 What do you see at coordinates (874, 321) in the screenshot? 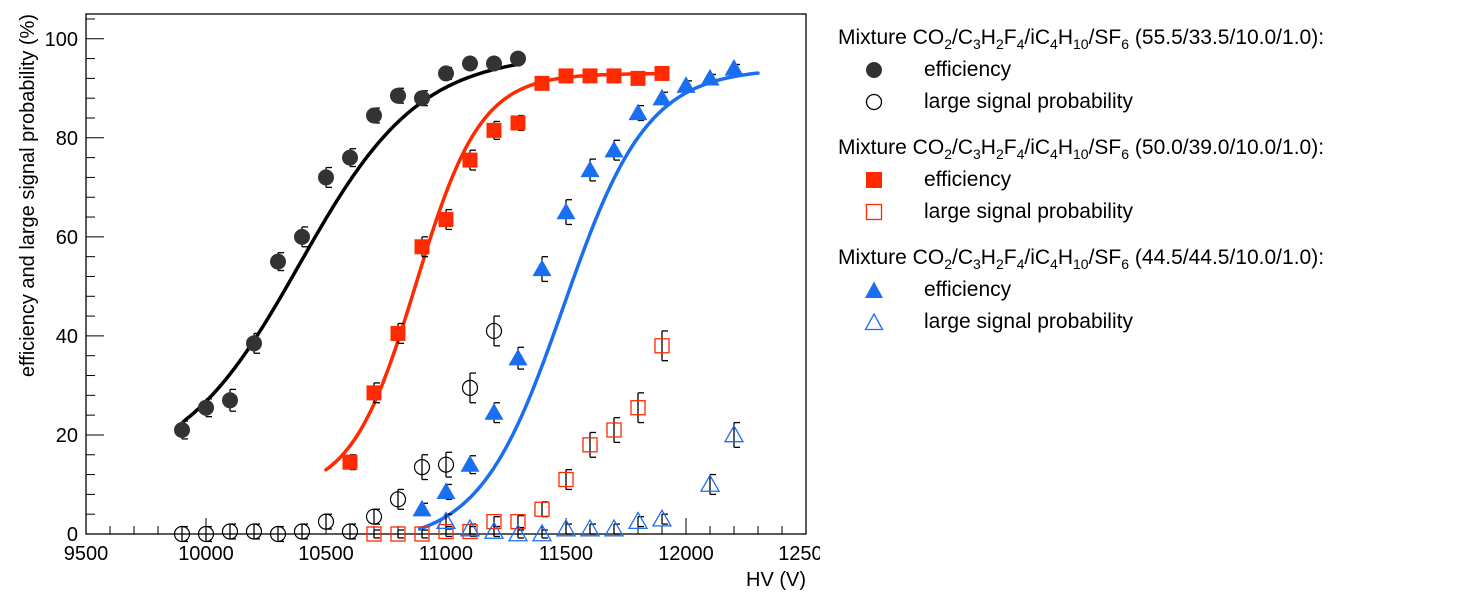
I see `open-triangle-marker-icon` at bounding box center [874, 321].